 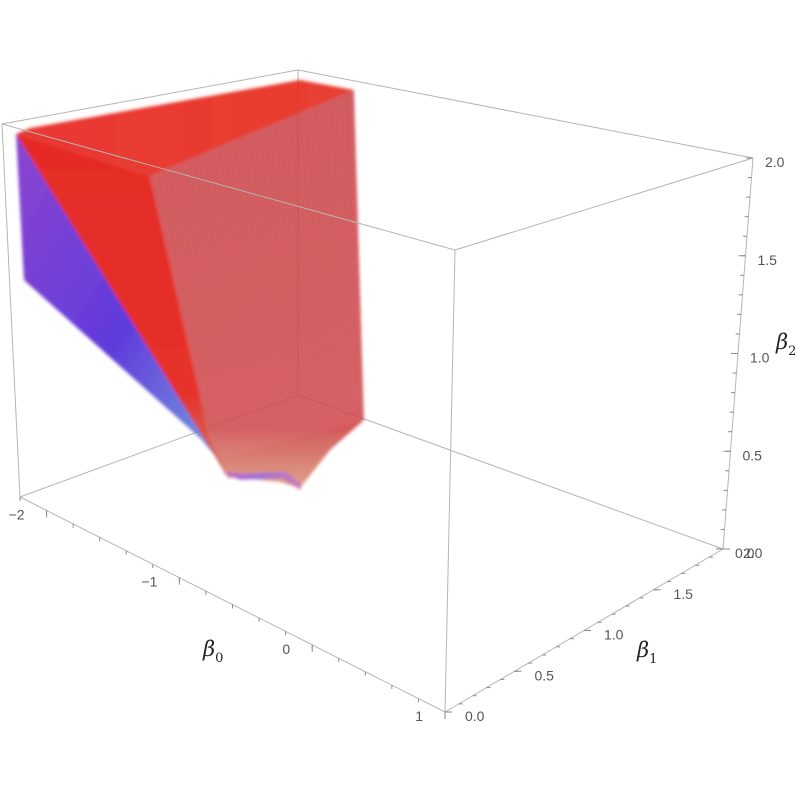 I want to click on tick-label-z: 0.5, so click(x=753, y=455).